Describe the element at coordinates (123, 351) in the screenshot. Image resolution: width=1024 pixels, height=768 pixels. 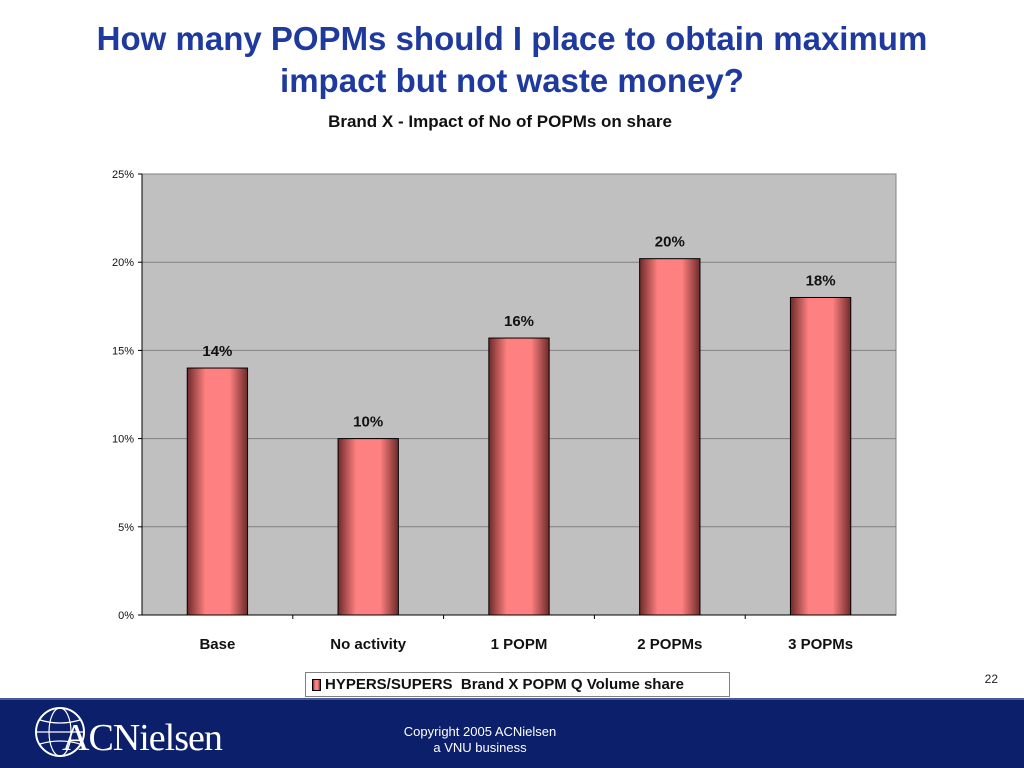
I see `y-tick-label: 15%` at that location.